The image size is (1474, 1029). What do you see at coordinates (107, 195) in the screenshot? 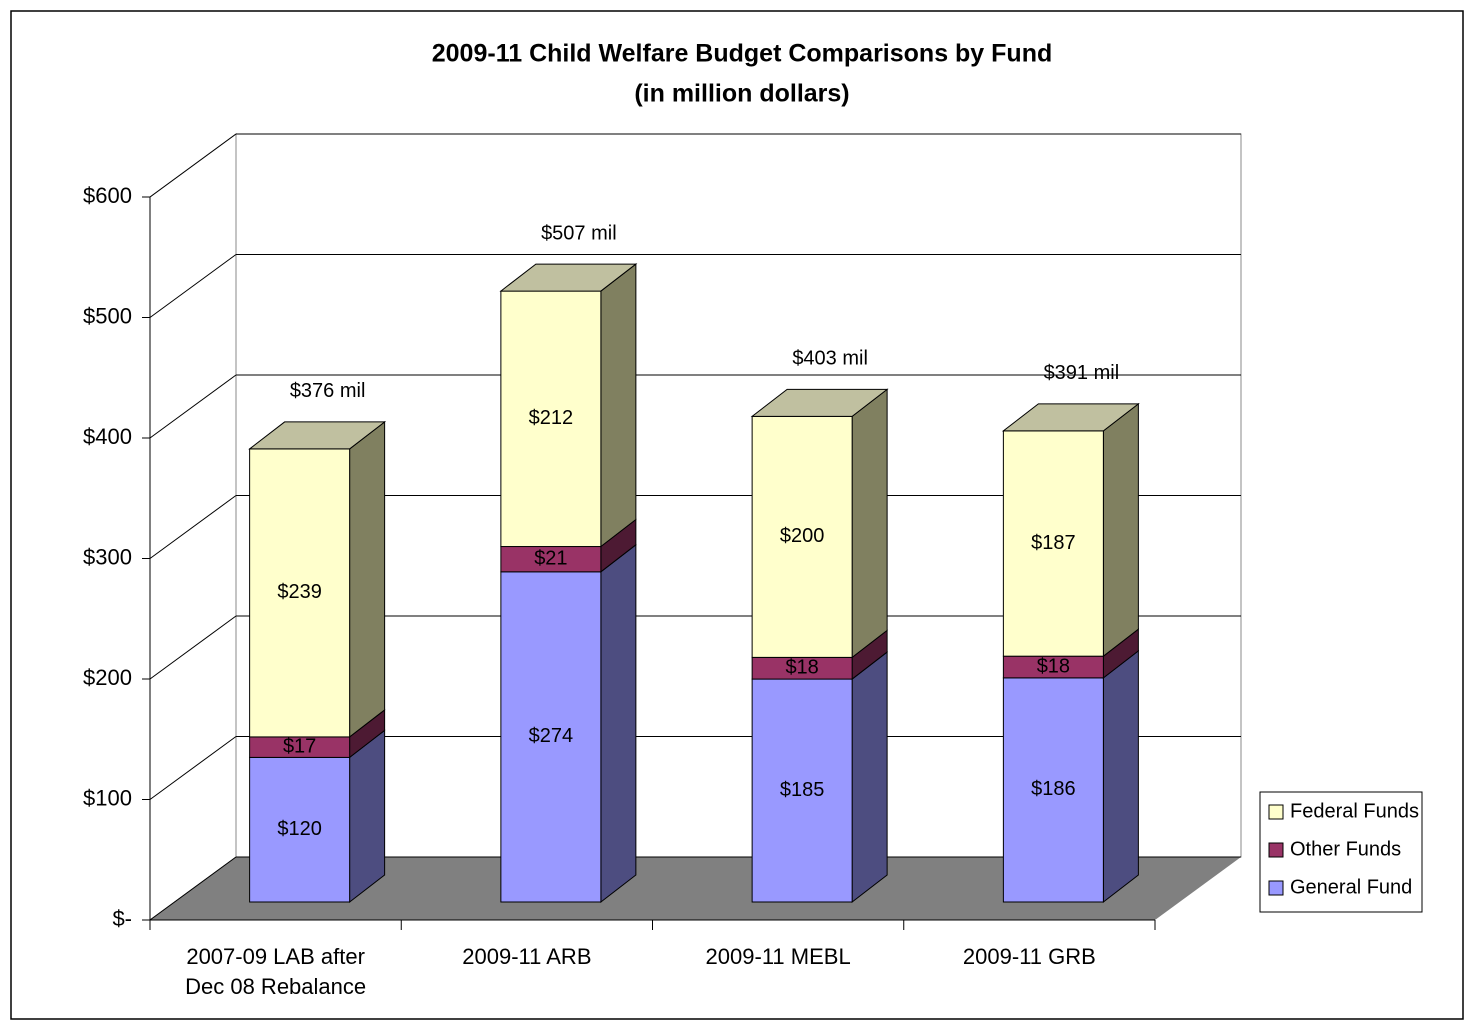
I see `y-tick-label: $600` at bounding box center [107, 195].